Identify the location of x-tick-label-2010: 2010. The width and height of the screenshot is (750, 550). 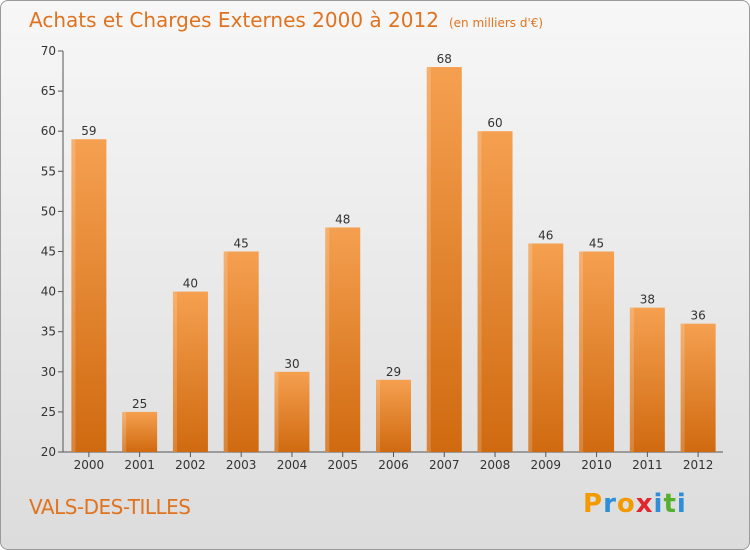
(596, 465).